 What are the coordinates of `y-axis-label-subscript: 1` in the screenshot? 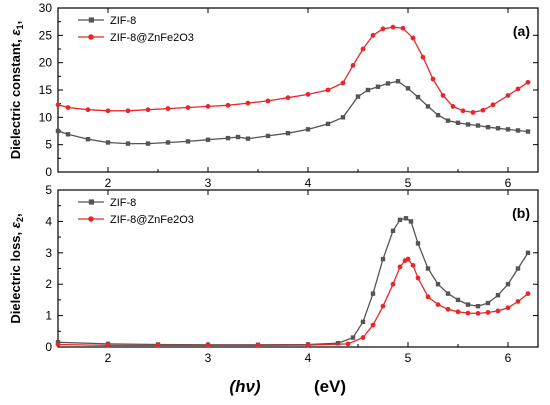 It's located at (20, 26).